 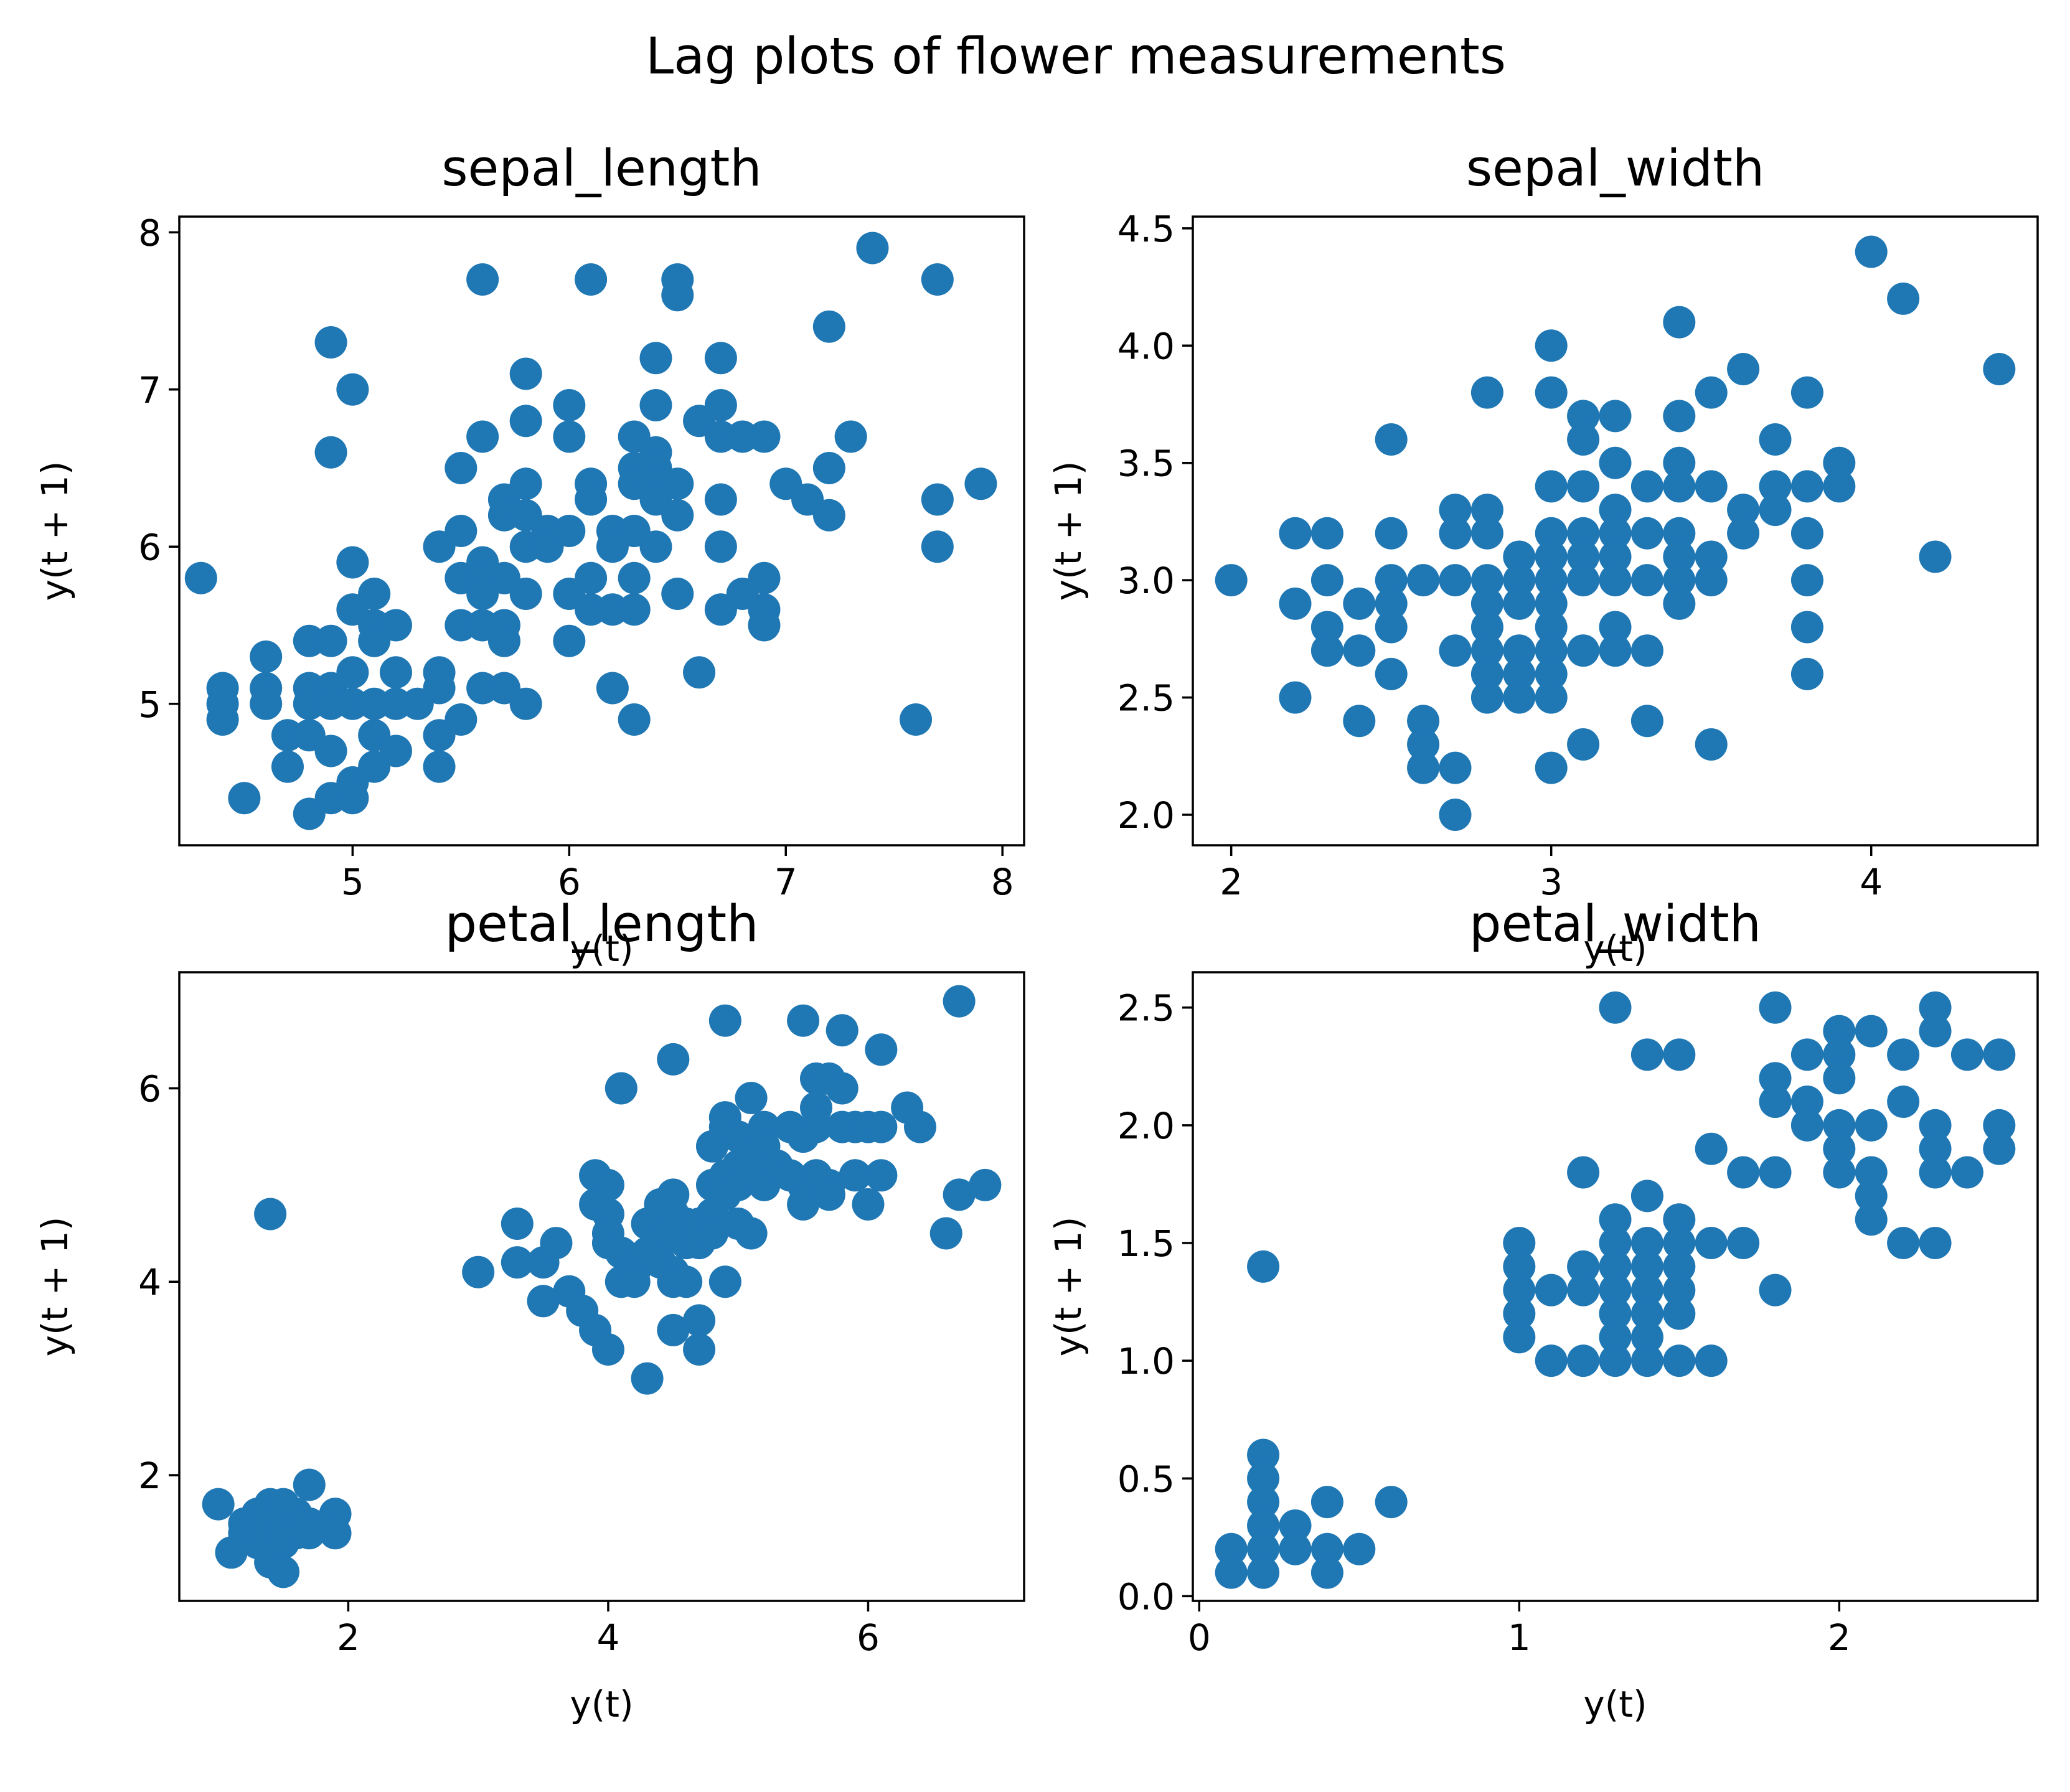 I want to click on y-tick-label: 3.5, so click(x=1146, y=464).